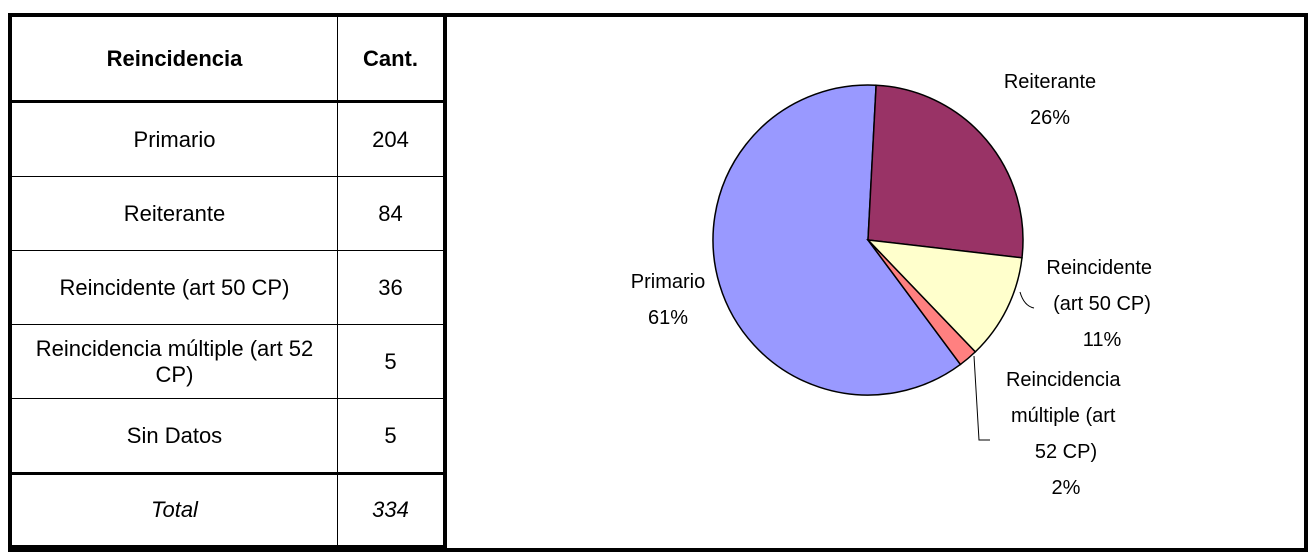  What do you see at coordinates (391, 510) in the screenshot?
I see `table-cell: 334` at bounding box center [391, 510].